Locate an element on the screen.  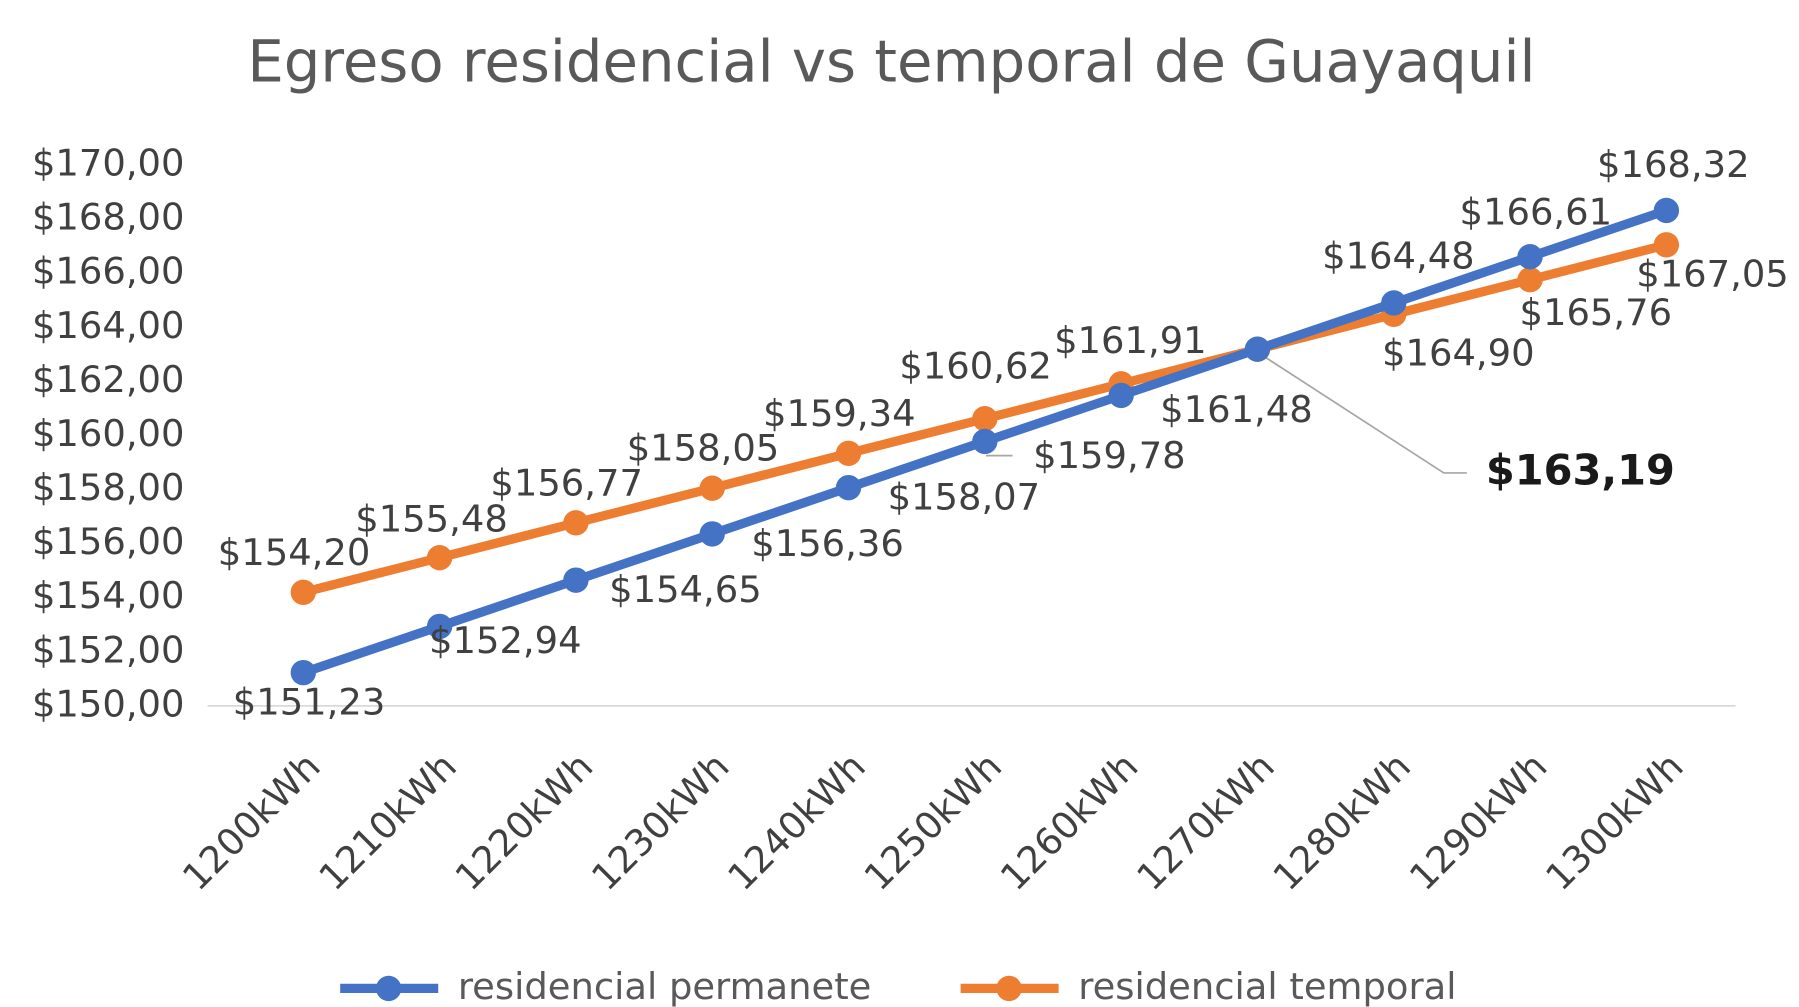
y-tick-label: $152,00 is located at coordinates (108, 649).